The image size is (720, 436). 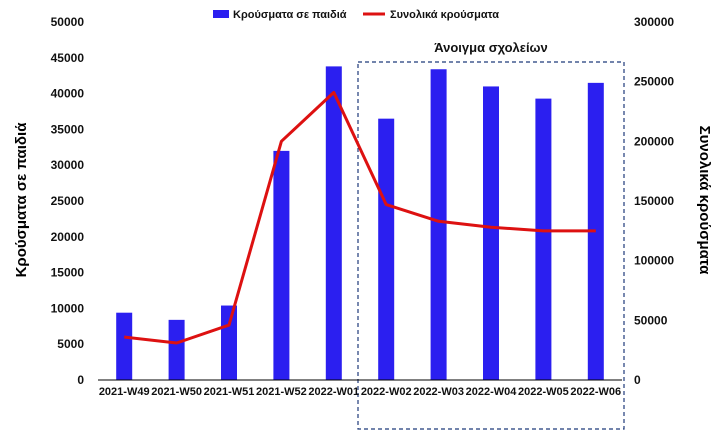 What do you see at coordinates (68, 129) in the screenshot?
I see `left-tick-label: 35000` at bounding box center [68, 129].